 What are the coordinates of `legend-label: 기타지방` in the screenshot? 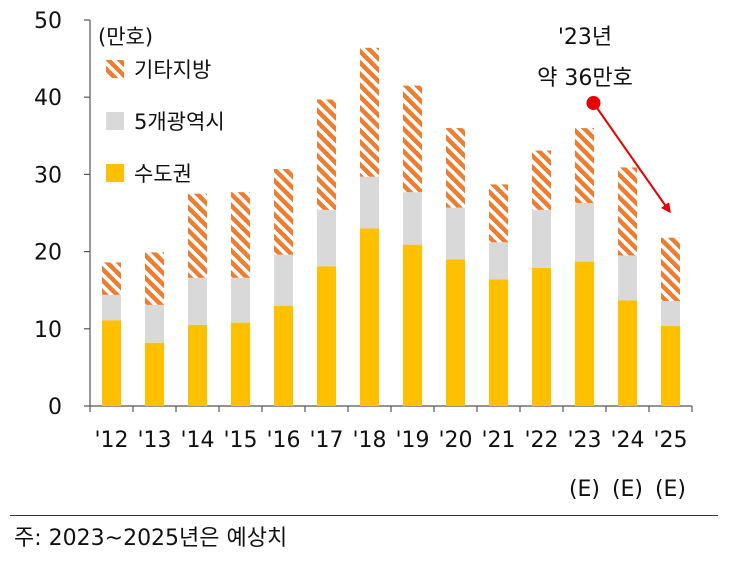 It's located at (172, 70).